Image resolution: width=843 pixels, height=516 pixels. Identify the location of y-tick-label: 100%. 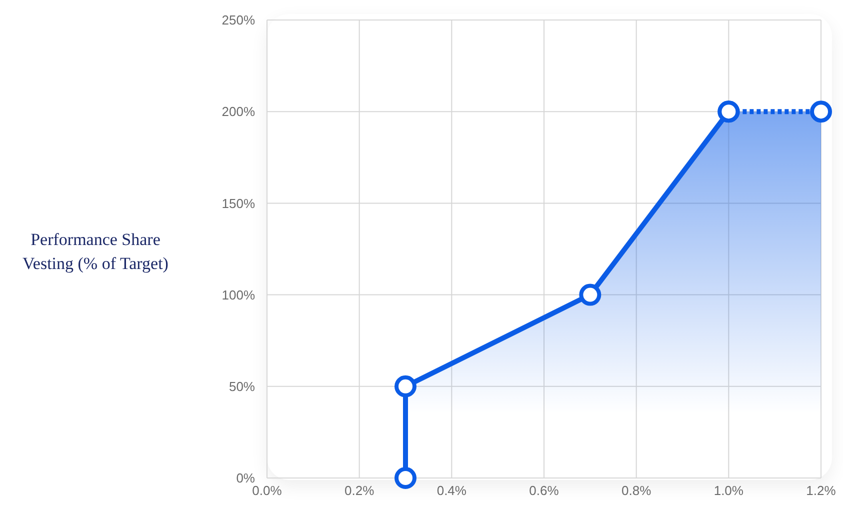
(239, 294).